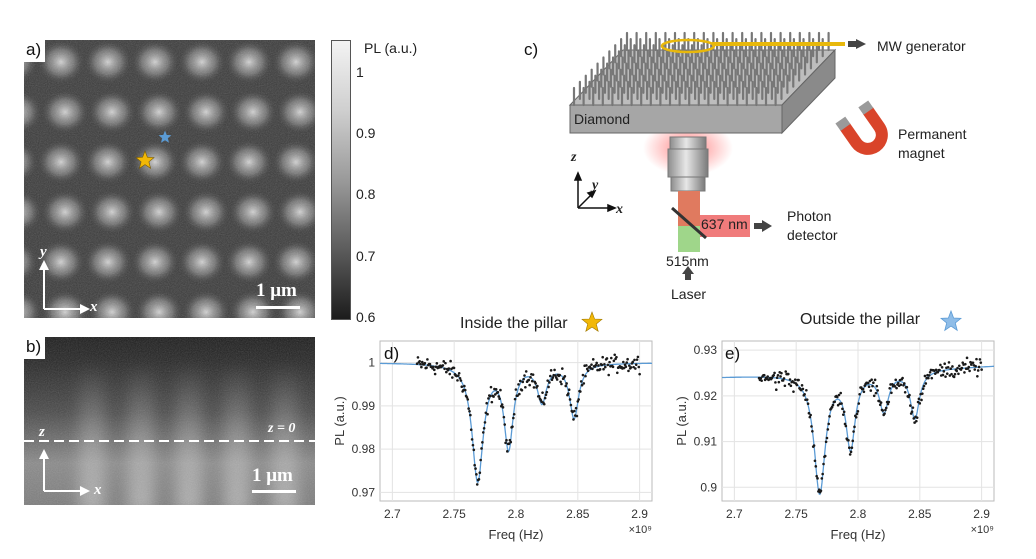 This screenshot has height=559, width=1036. What do you see at coordinates (688, 164) in the screenshot?
I see `objective-lens` at bounding box center [688, 164].